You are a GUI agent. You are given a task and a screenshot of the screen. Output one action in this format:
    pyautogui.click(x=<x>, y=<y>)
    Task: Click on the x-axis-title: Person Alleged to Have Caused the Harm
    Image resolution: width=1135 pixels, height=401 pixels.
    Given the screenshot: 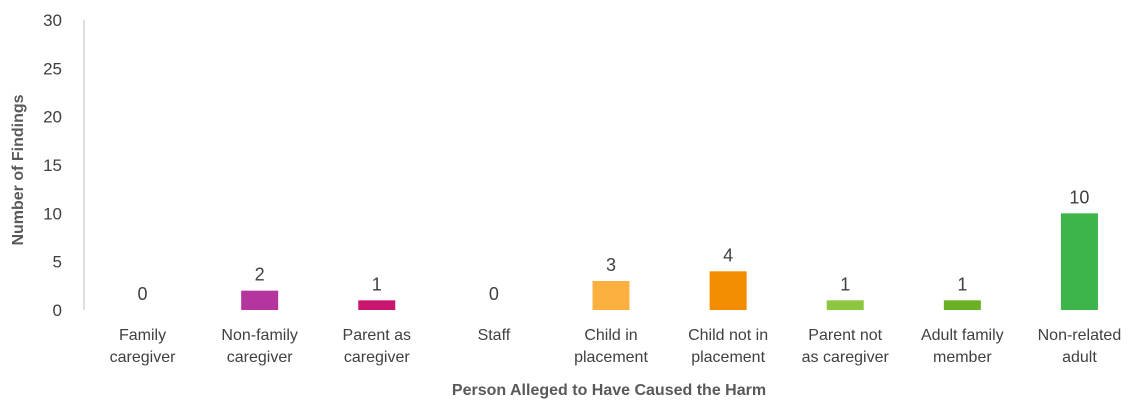 What is the action you would take?
    pyautogui.click(x=609, y=390)
    